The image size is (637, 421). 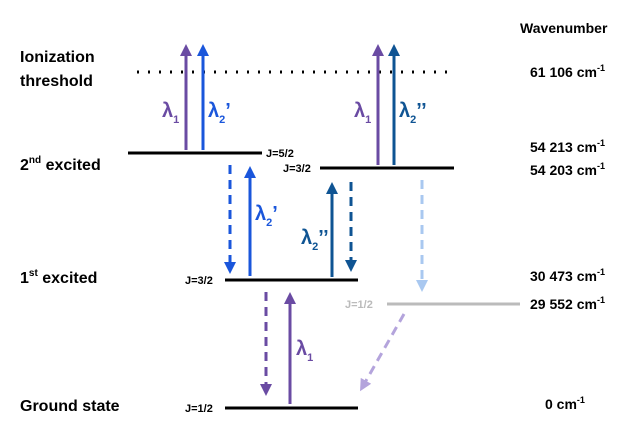 I want to click on label-lambda1-lower: λ1, so click(x=304, y=351).